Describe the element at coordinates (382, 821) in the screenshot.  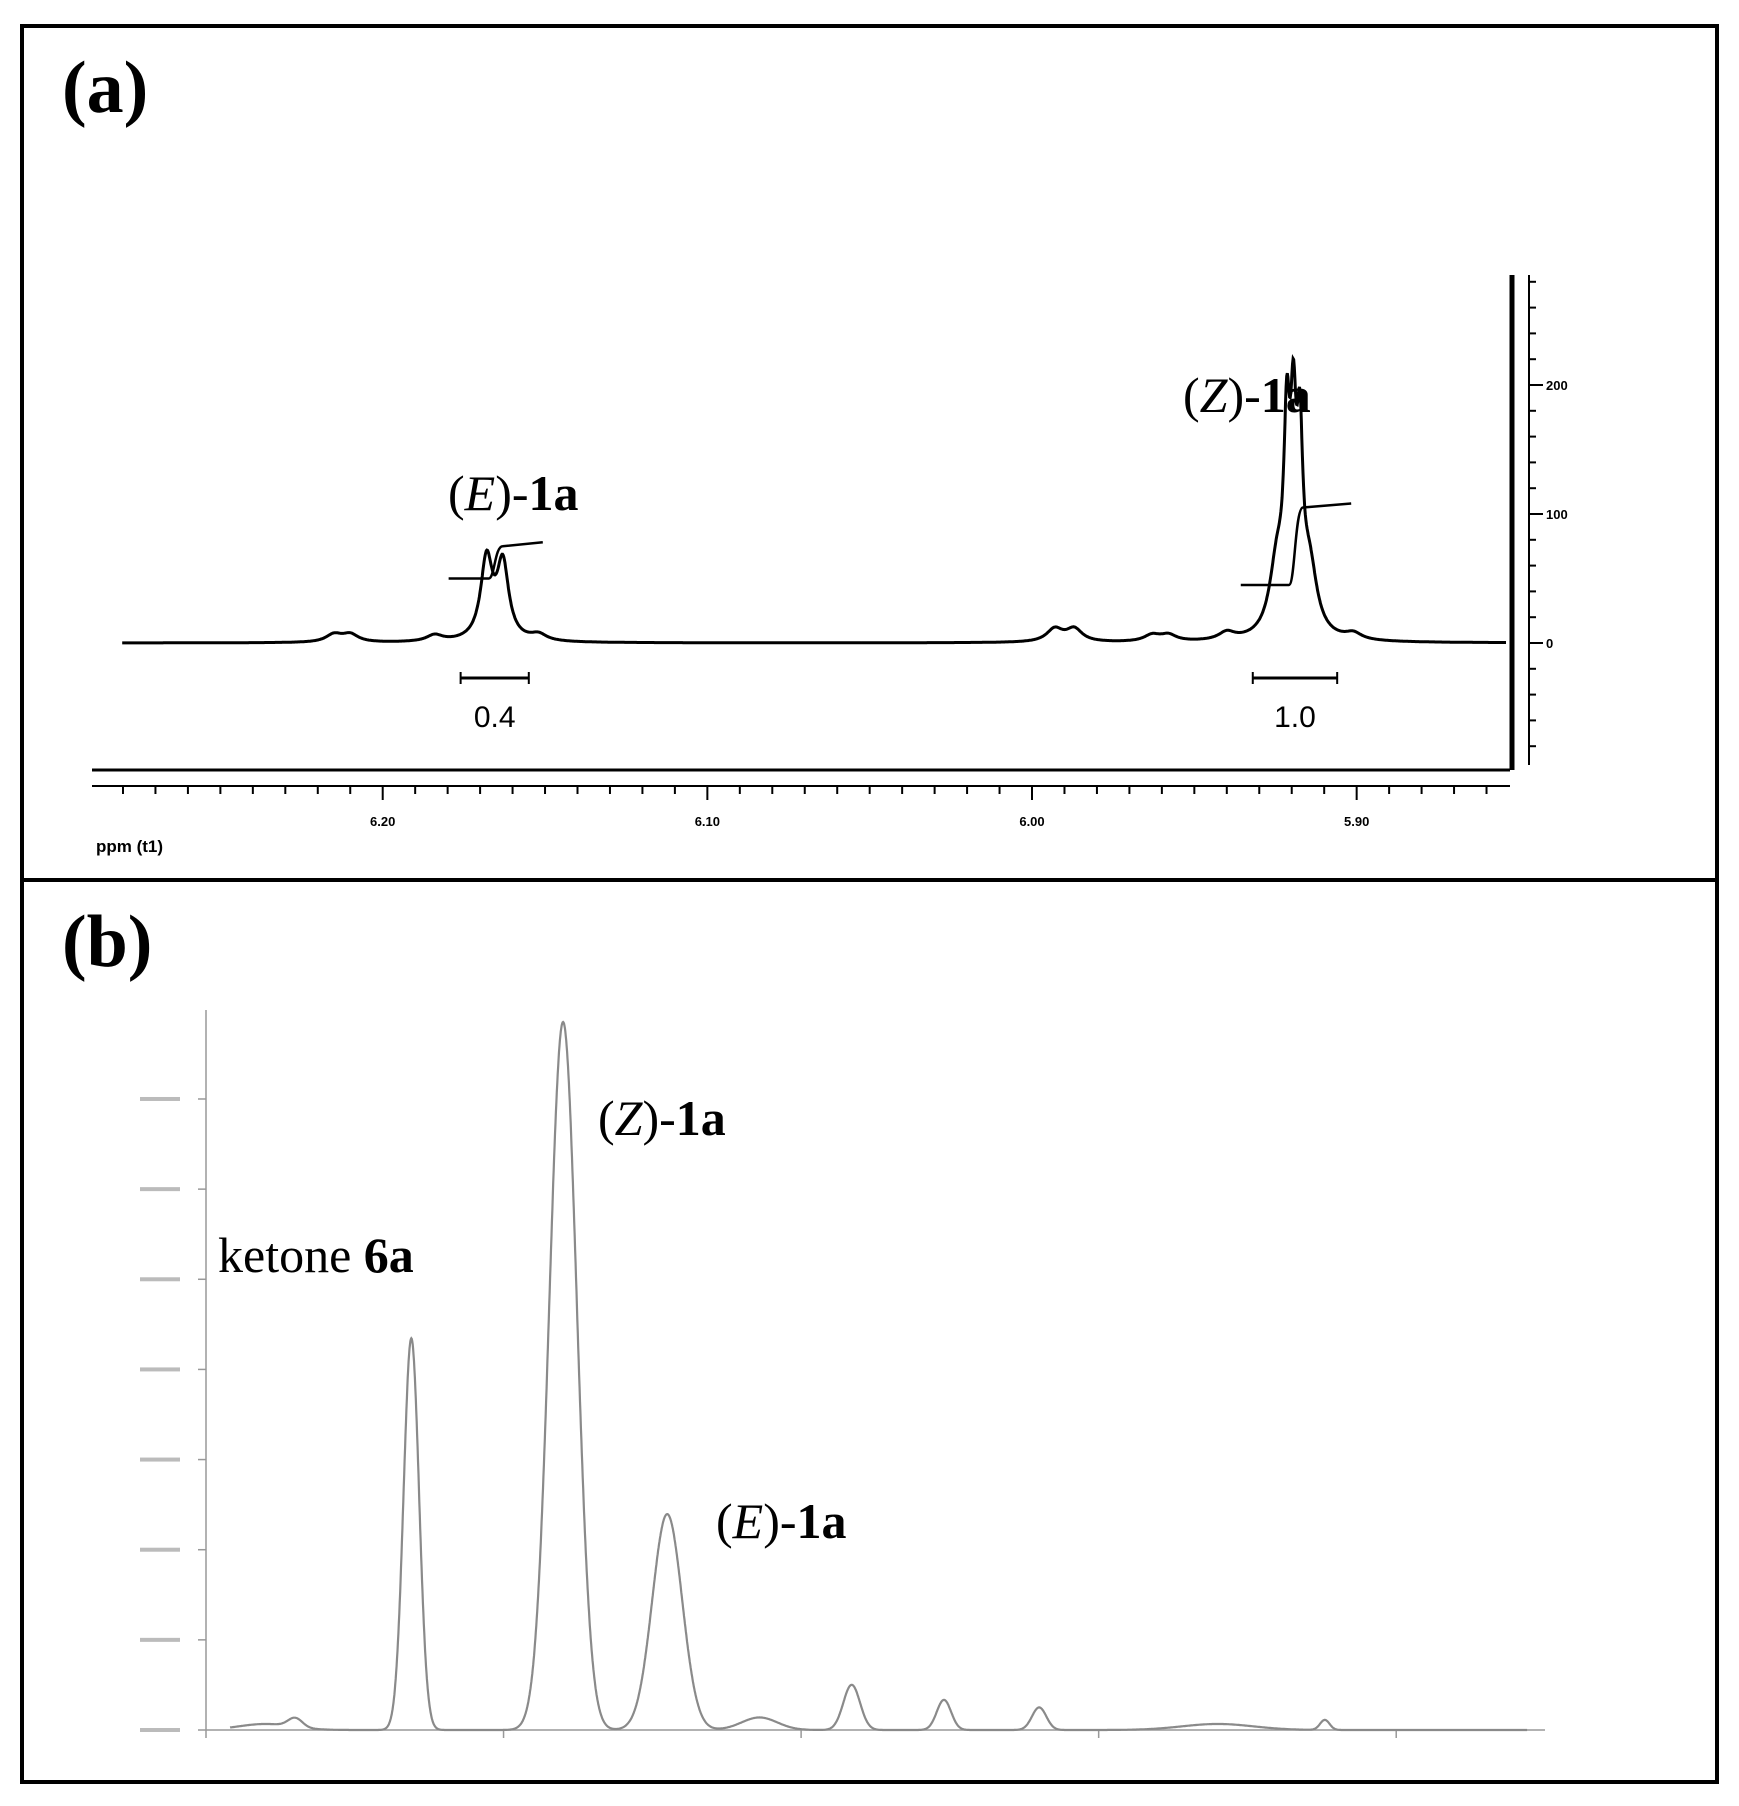
I see `panel-a-x-tick-label: 6.20` at that location.